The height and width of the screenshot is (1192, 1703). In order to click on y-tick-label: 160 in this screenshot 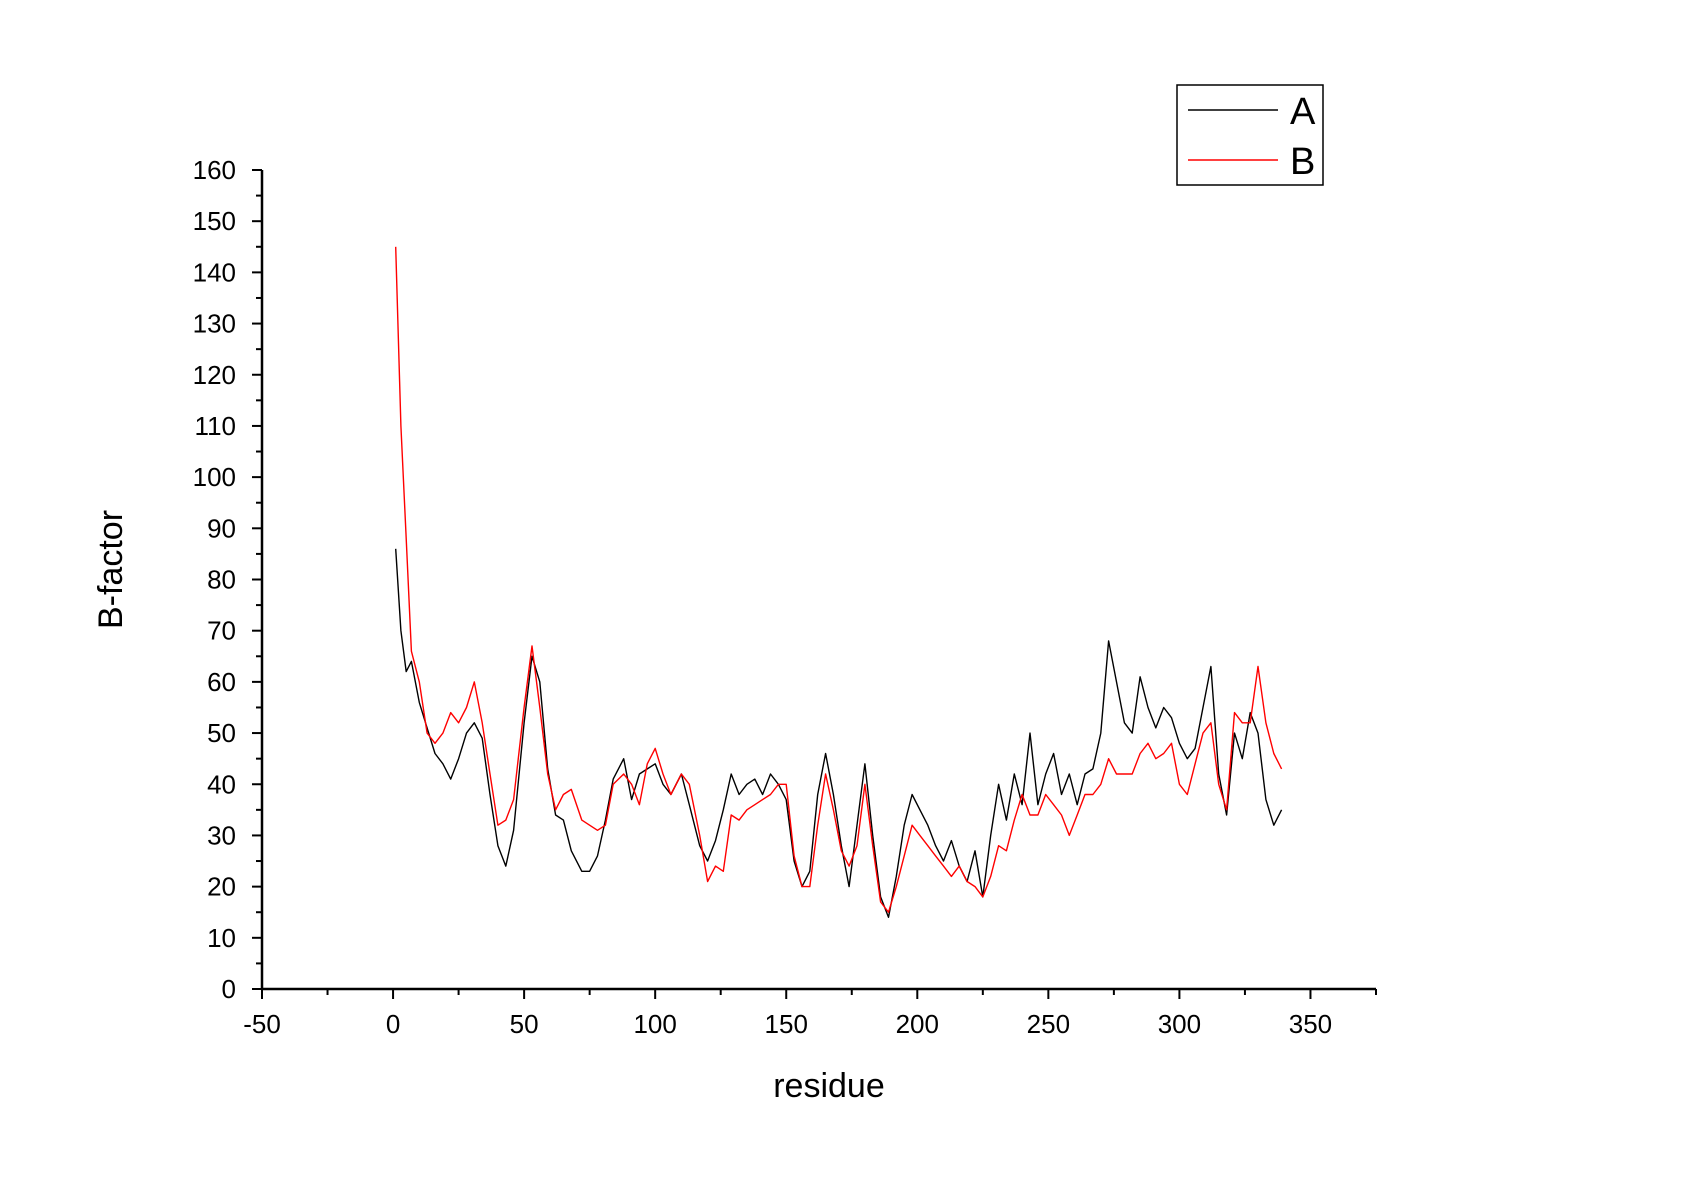, I will do `click(214, 170)`.